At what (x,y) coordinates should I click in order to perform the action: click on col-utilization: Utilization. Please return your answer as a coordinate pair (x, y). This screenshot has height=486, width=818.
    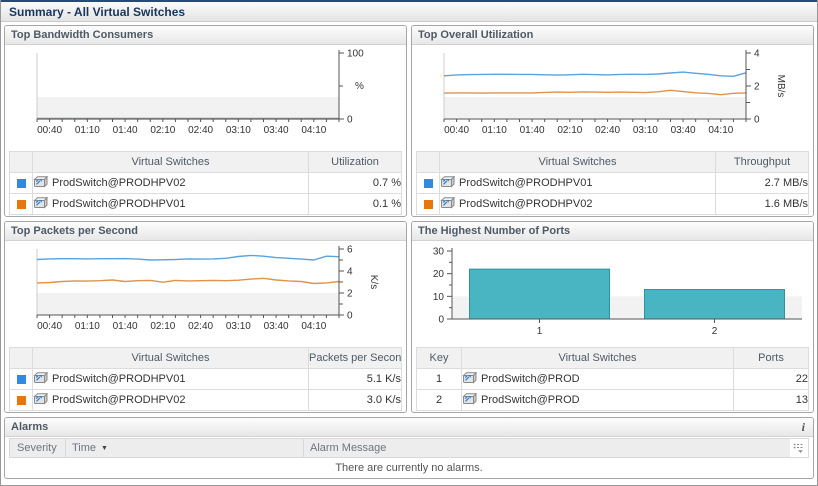
    Looking at the image, I should click on (355, 162).